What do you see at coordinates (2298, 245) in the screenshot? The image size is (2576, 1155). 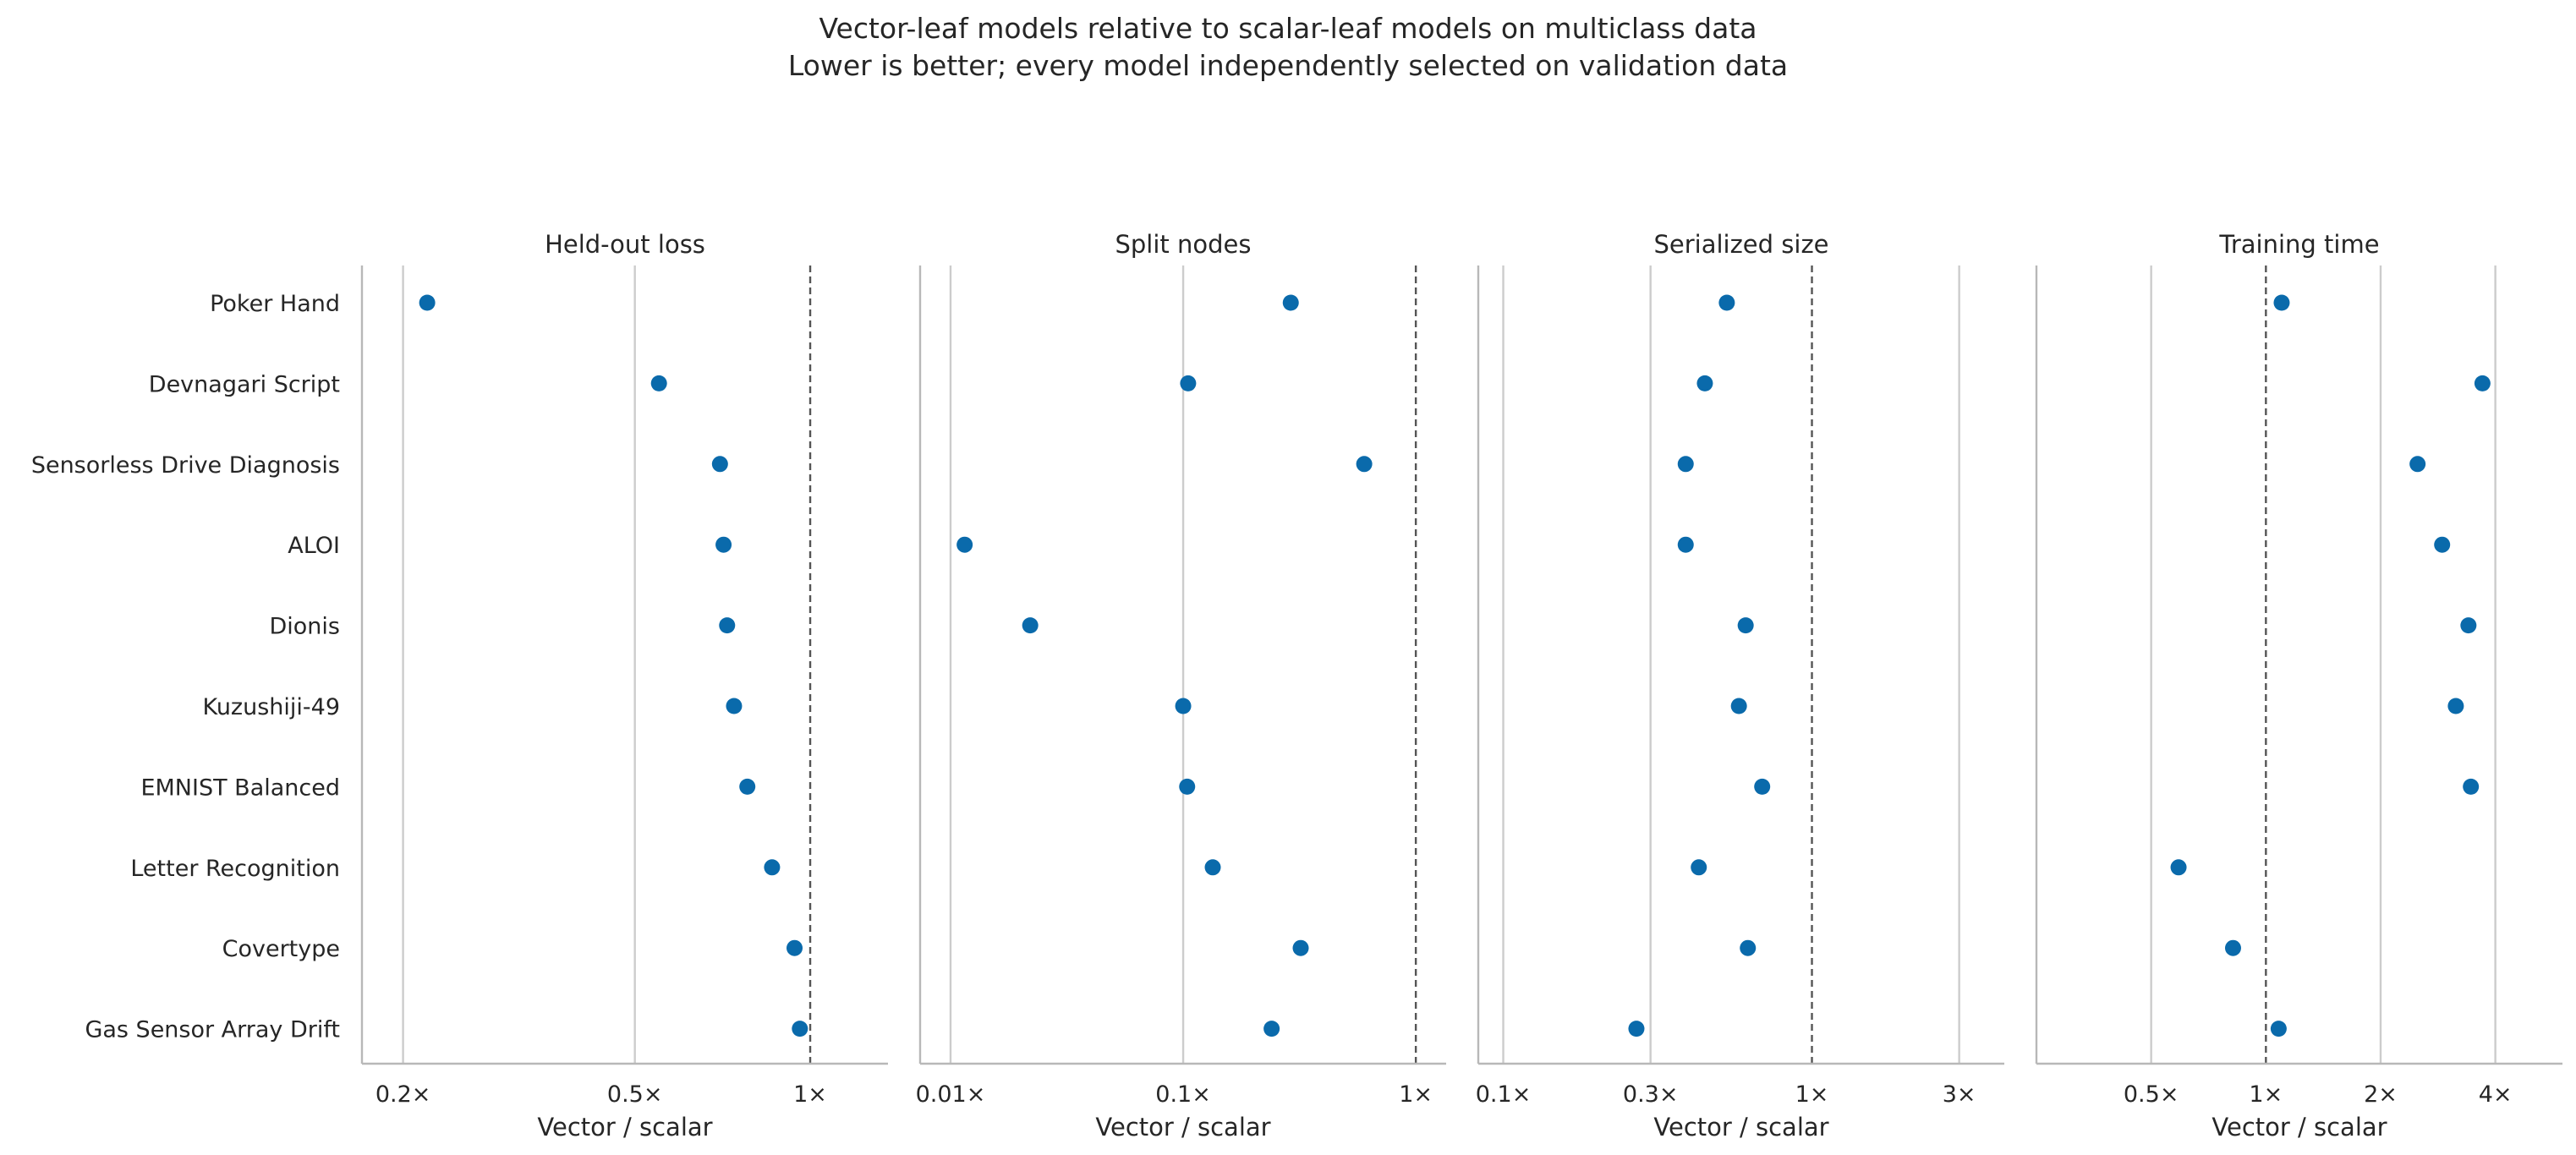 I see `panel-title: Training time` at bounding box center [2298, 245].